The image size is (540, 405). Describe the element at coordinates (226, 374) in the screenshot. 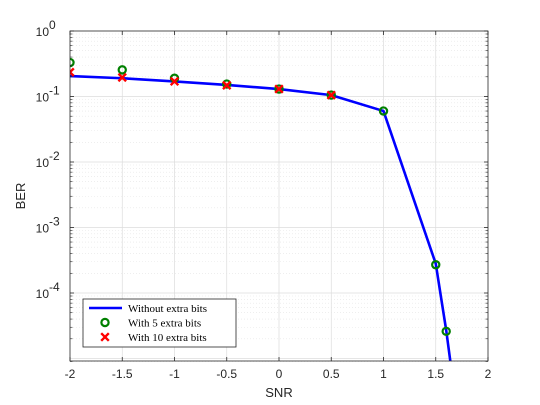

I see `x-tick-label: -0.5` at that location.